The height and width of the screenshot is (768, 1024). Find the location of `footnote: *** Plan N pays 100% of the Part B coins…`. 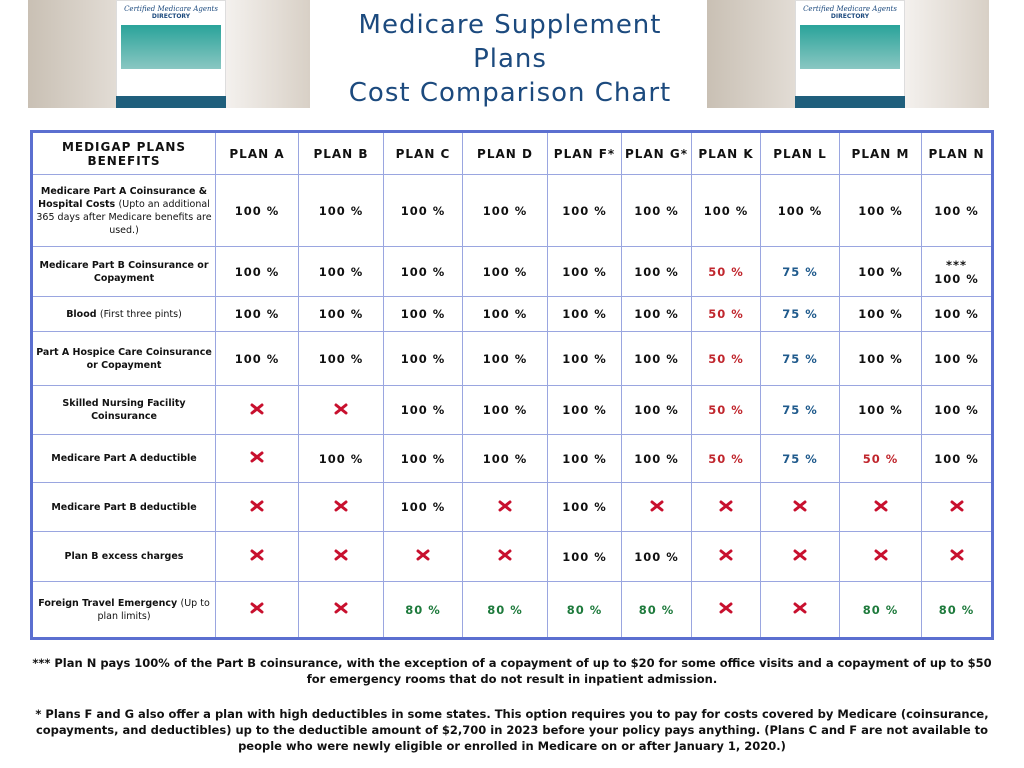

footnote: *** Plan N pays 100% of the Part B coins… is located at coordinates (512, 671).